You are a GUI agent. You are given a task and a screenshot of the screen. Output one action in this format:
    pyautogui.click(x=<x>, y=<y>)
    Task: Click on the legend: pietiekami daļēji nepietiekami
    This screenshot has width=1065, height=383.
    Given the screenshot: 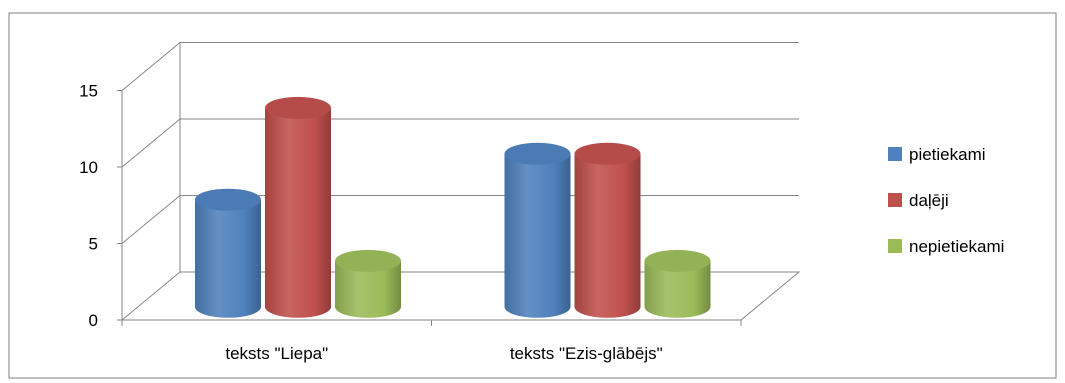 What is the action you would take?
    pyautogui.click(x=946, y=200)
    